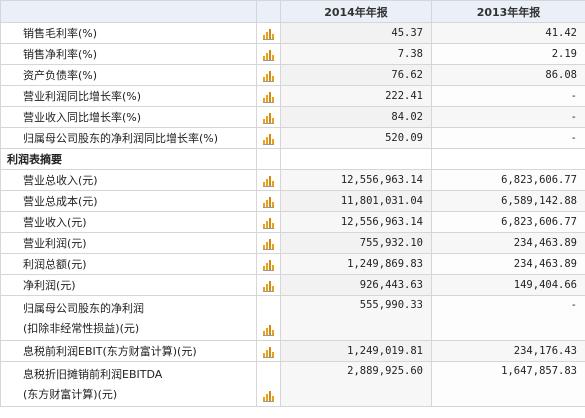  I want to click on section-empty-2013, so click(508, 159).